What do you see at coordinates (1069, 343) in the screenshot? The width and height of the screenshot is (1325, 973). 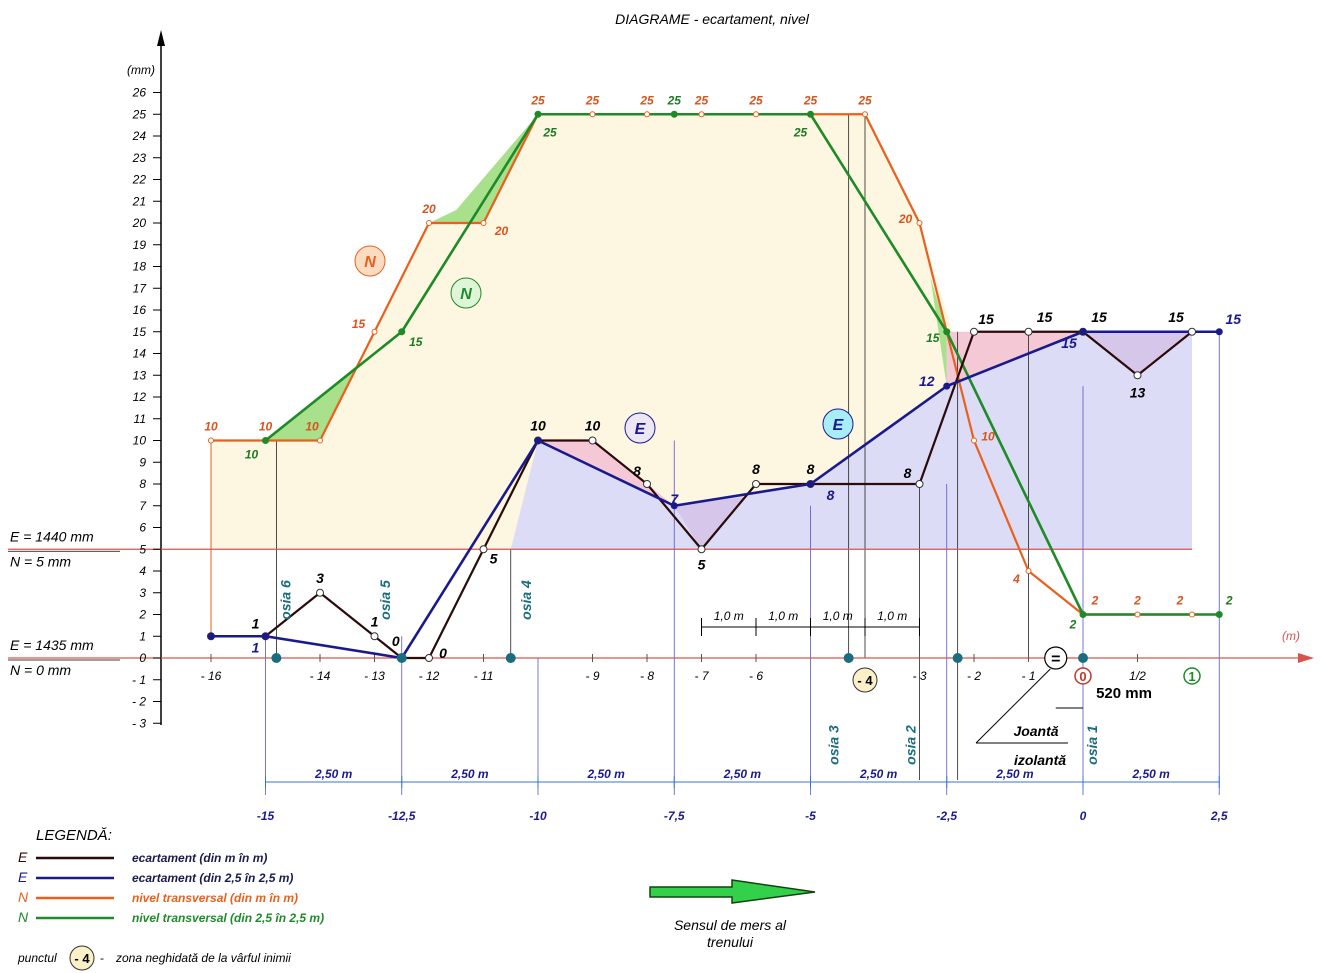 I see `e-2-5-label: 15` at bounding box center [1069, 343].